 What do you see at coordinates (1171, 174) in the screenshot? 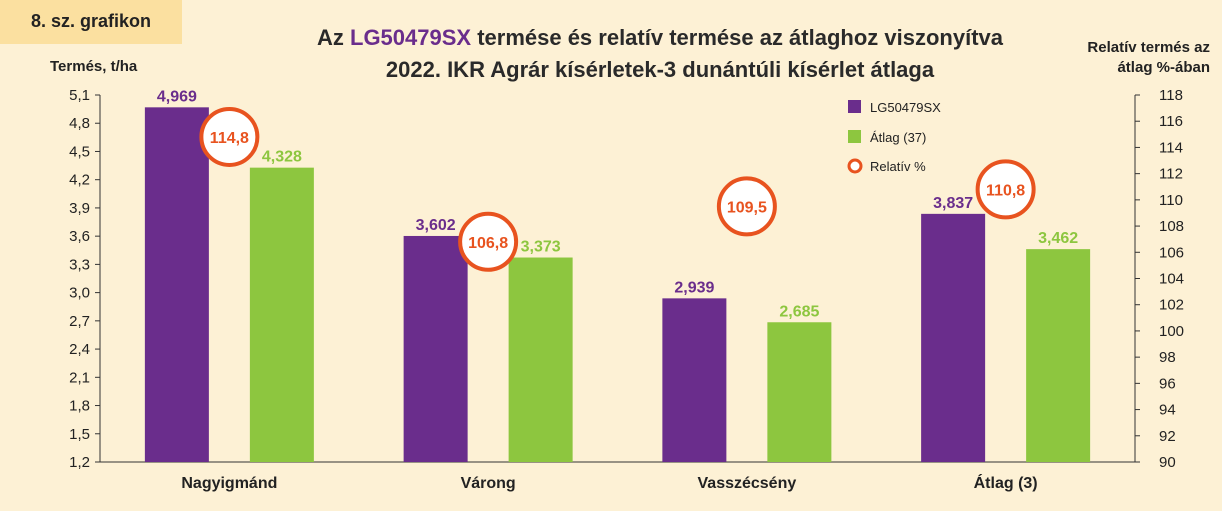
I see `y-right-tick-label: 112` at bounding box center [1171, 174].